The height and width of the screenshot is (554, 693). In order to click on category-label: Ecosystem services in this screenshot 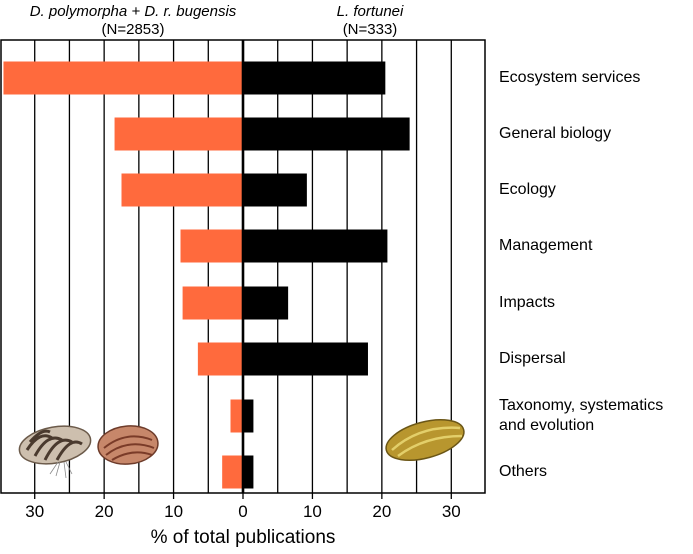, I will do `click(569, 78)`.